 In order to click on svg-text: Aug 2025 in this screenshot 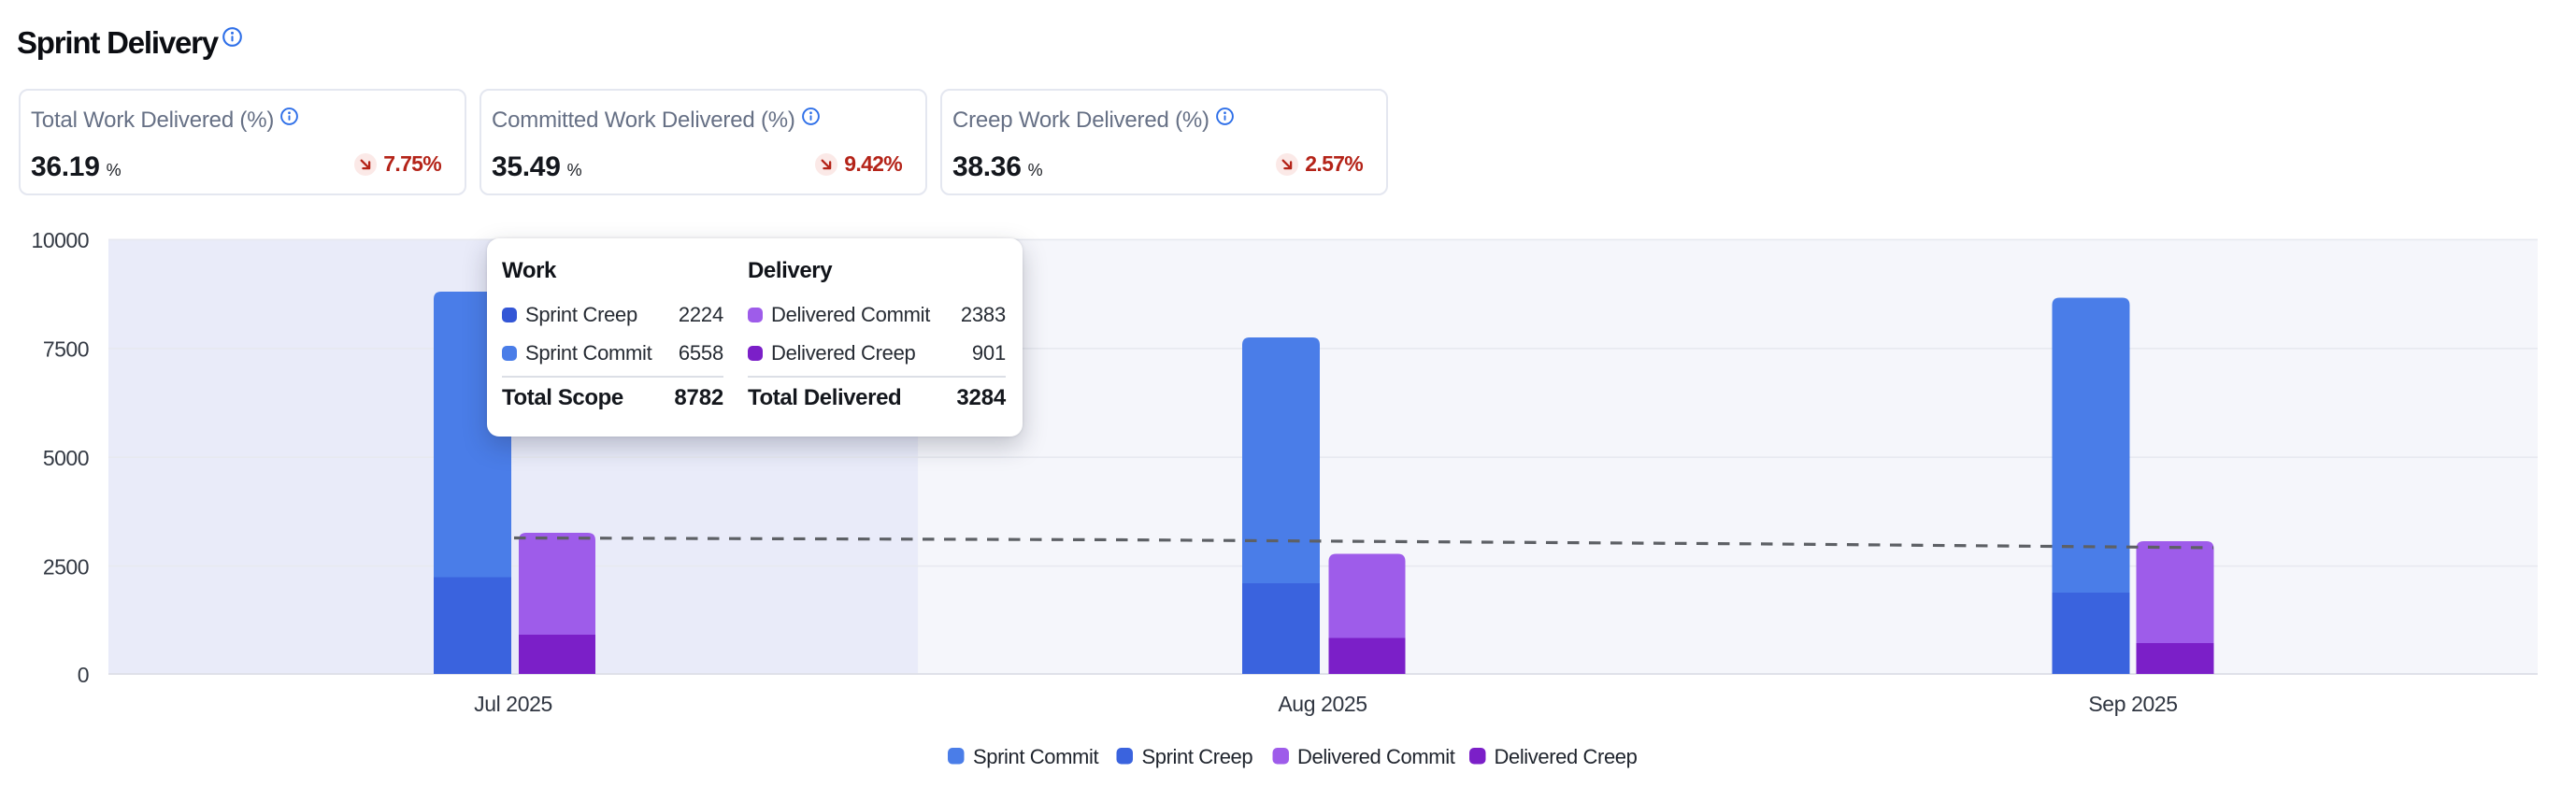, I will do `click(1322, 704)`.